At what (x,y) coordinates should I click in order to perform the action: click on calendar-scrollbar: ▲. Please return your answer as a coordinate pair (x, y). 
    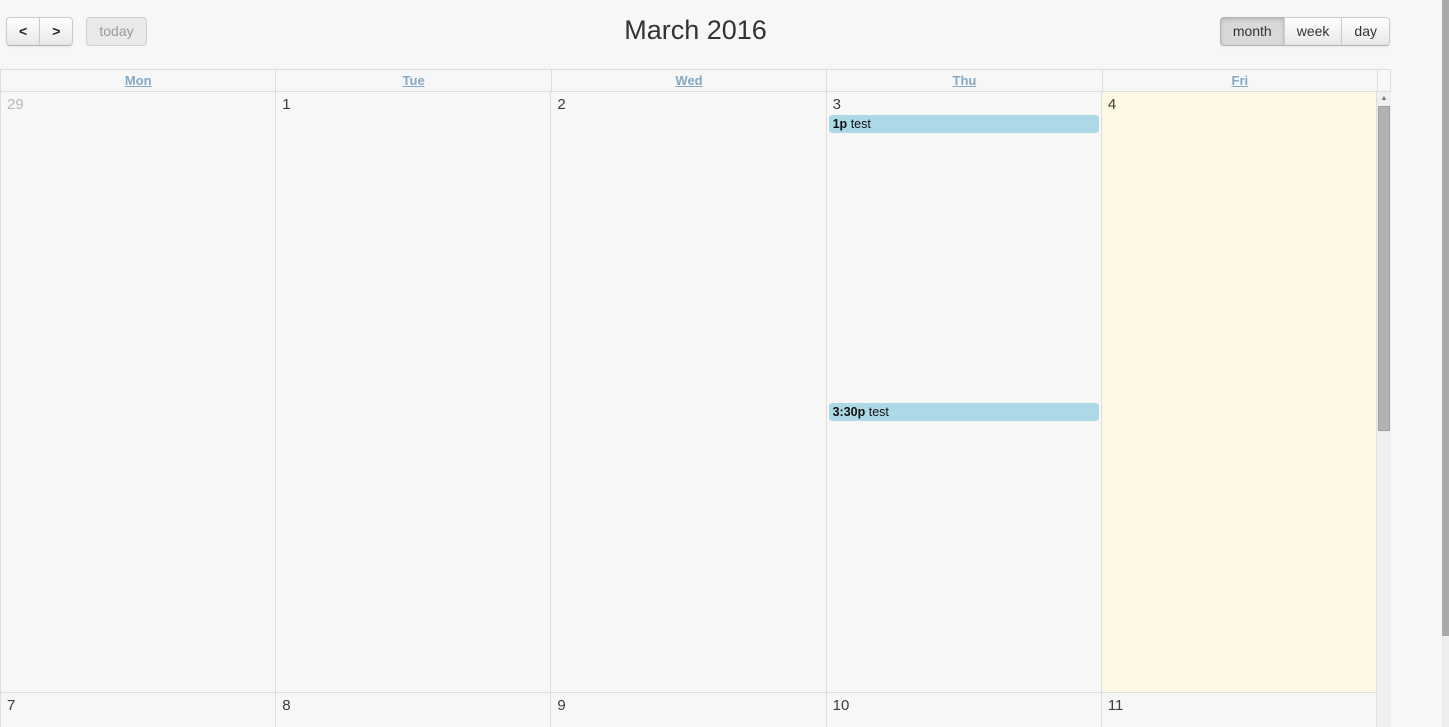
    Looking at the image, I should click on (1384, 409).